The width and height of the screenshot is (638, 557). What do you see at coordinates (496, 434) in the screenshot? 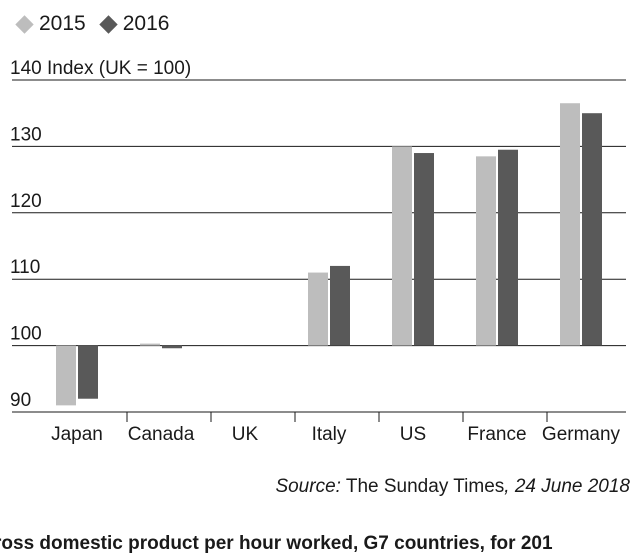
I see `x-tick-label-france: France` at bounding box center [496, 434].